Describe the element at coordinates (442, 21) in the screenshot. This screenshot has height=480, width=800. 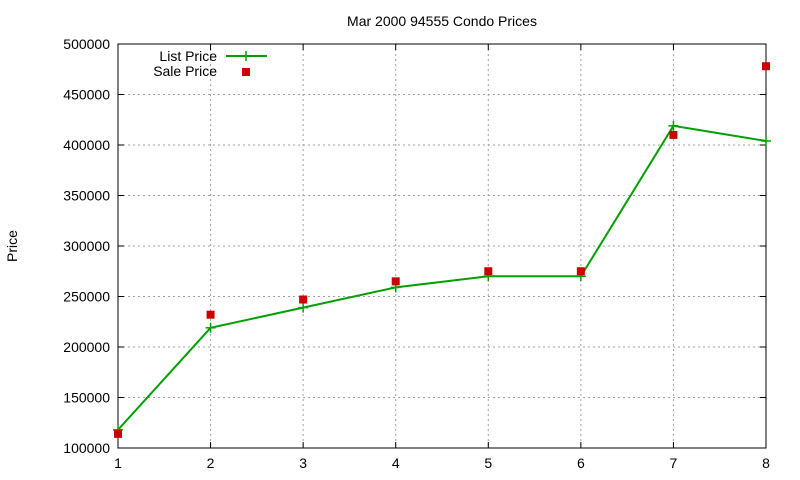
I see `chart-title: Mar 2000 94555 Condo Prices` at that location.